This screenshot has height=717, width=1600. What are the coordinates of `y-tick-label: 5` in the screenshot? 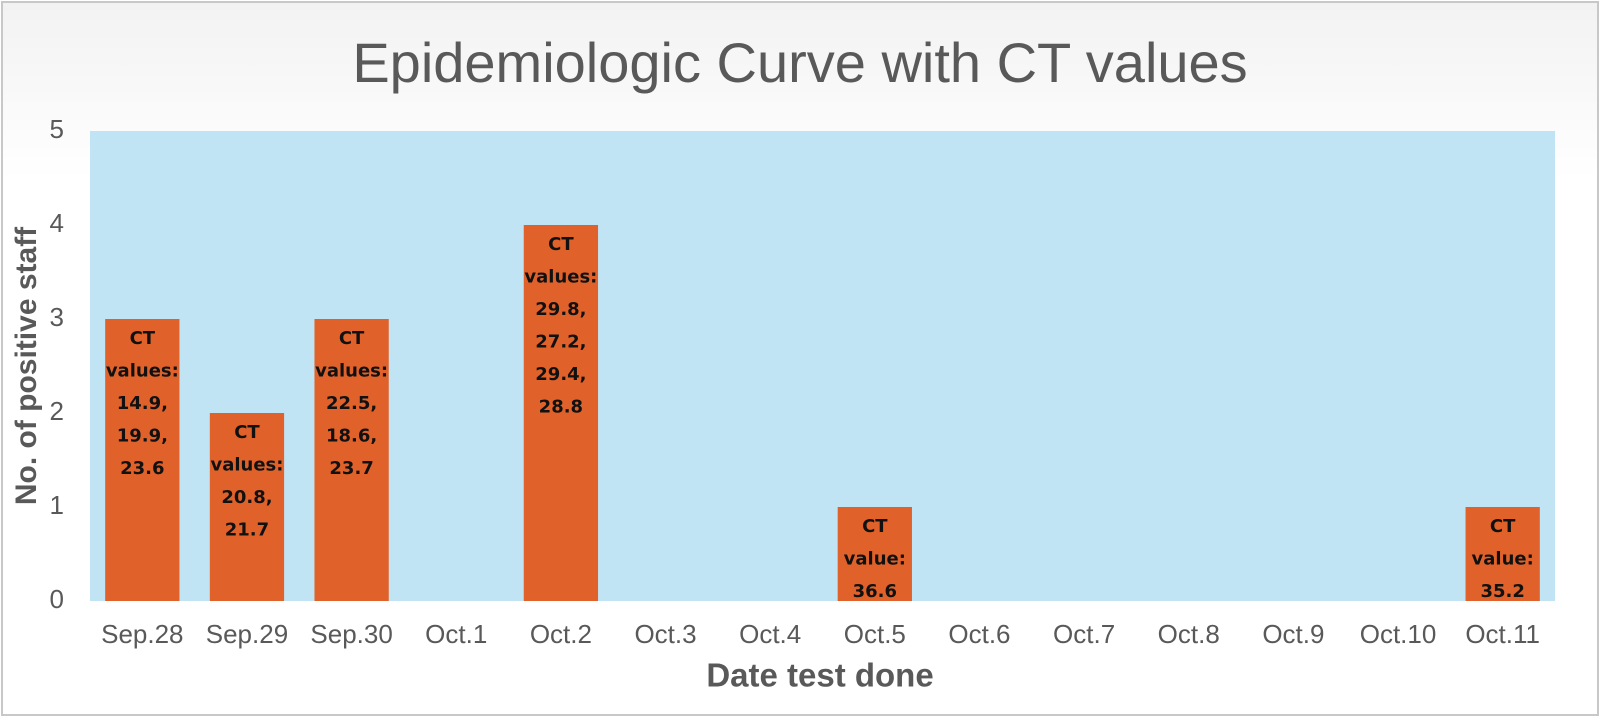 It's located at (57, 129).